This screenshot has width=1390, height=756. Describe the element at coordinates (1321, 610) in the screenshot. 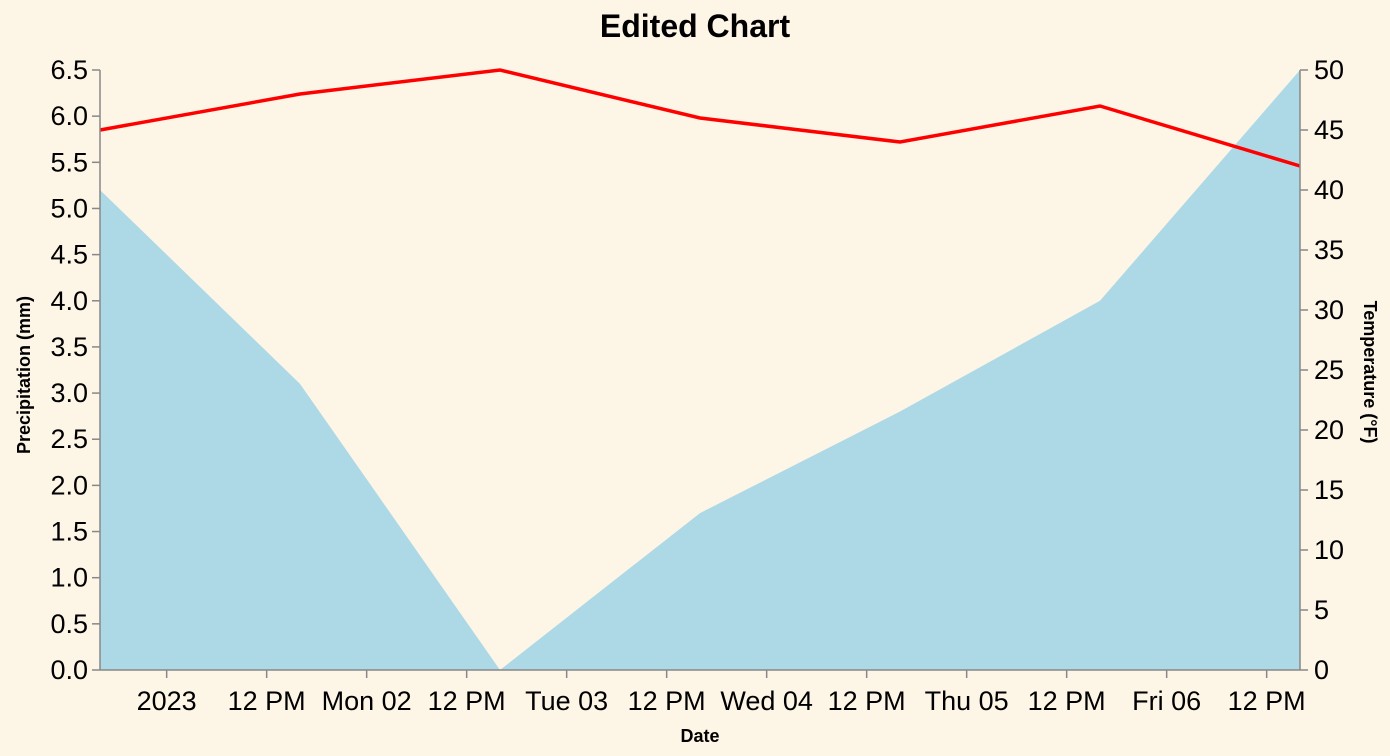

I see `right-tick-label-1: 5` at that location.